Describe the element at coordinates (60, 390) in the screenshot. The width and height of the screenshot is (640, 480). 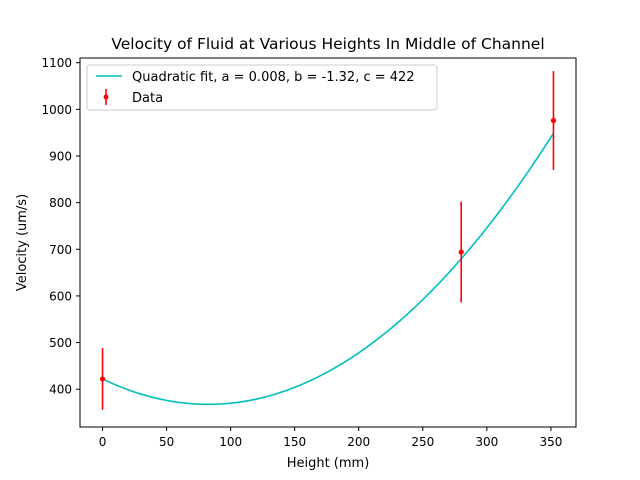
I see `y-tick-label: 400` at that location.